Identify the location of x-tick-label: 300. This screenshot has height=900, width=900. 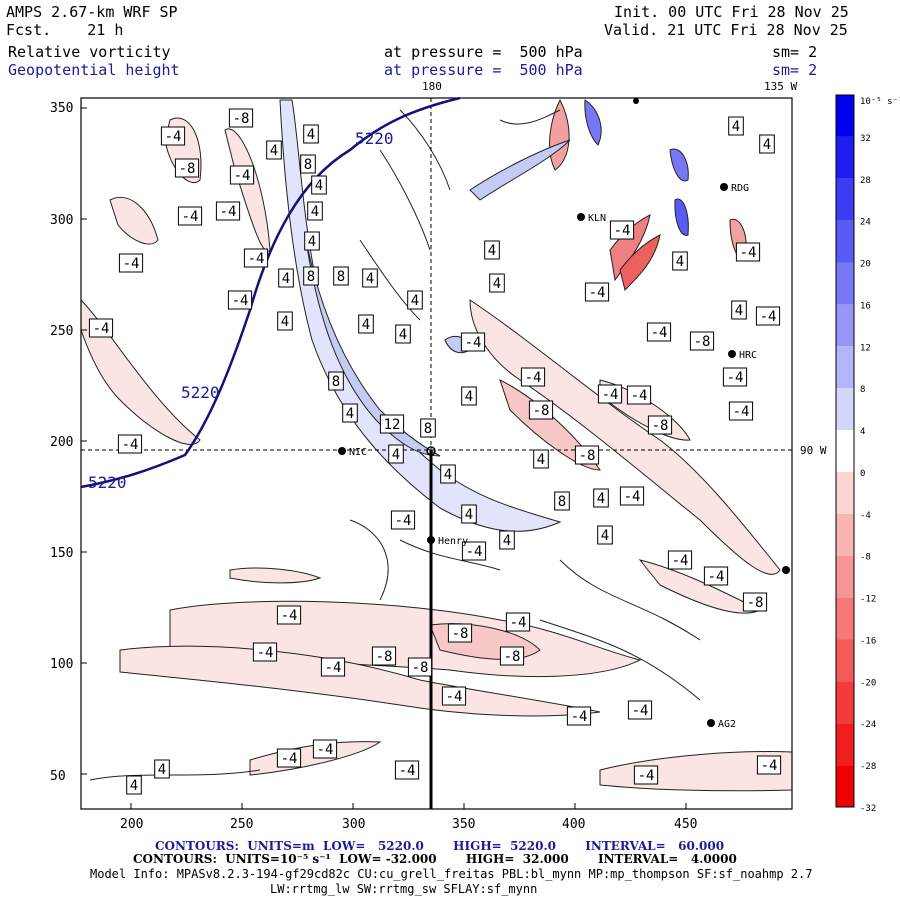
(353, 824).